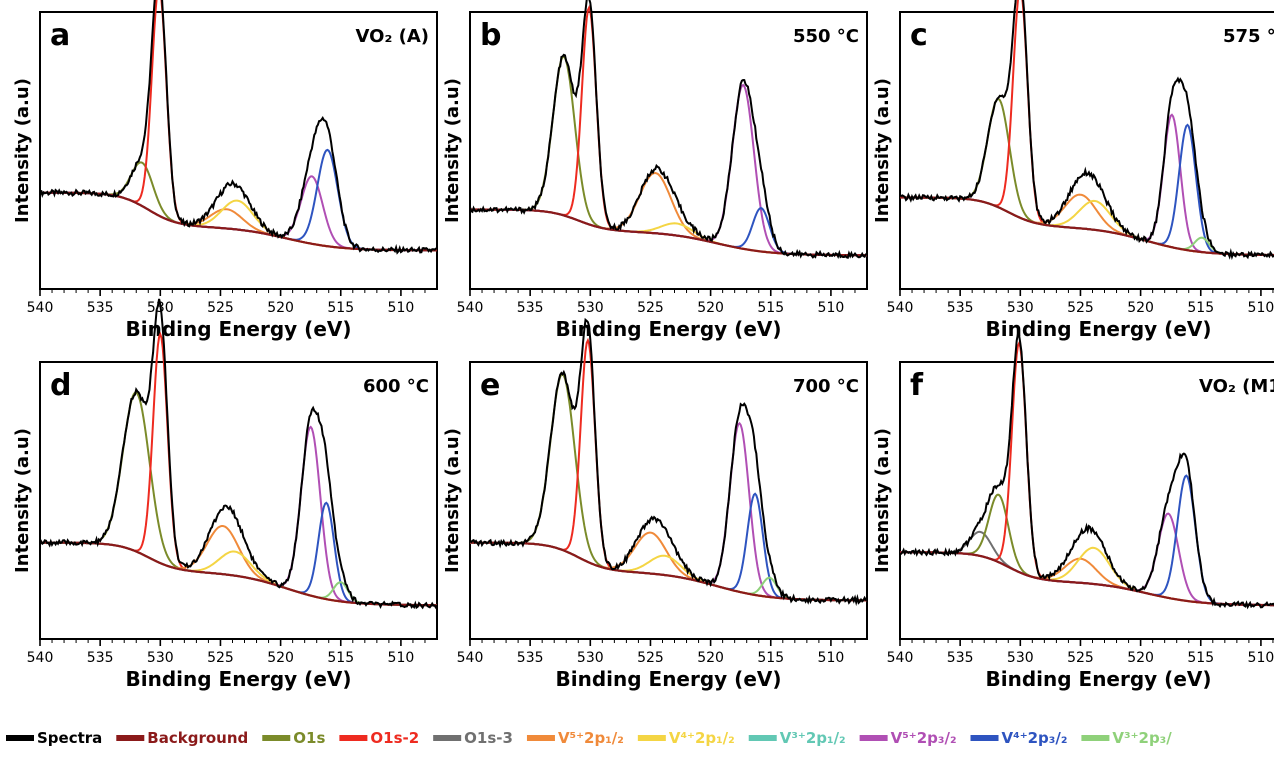  Describe the element at coordinates (394, 738) in the screenshot. I see `legend-label: O1s-2` at that location.